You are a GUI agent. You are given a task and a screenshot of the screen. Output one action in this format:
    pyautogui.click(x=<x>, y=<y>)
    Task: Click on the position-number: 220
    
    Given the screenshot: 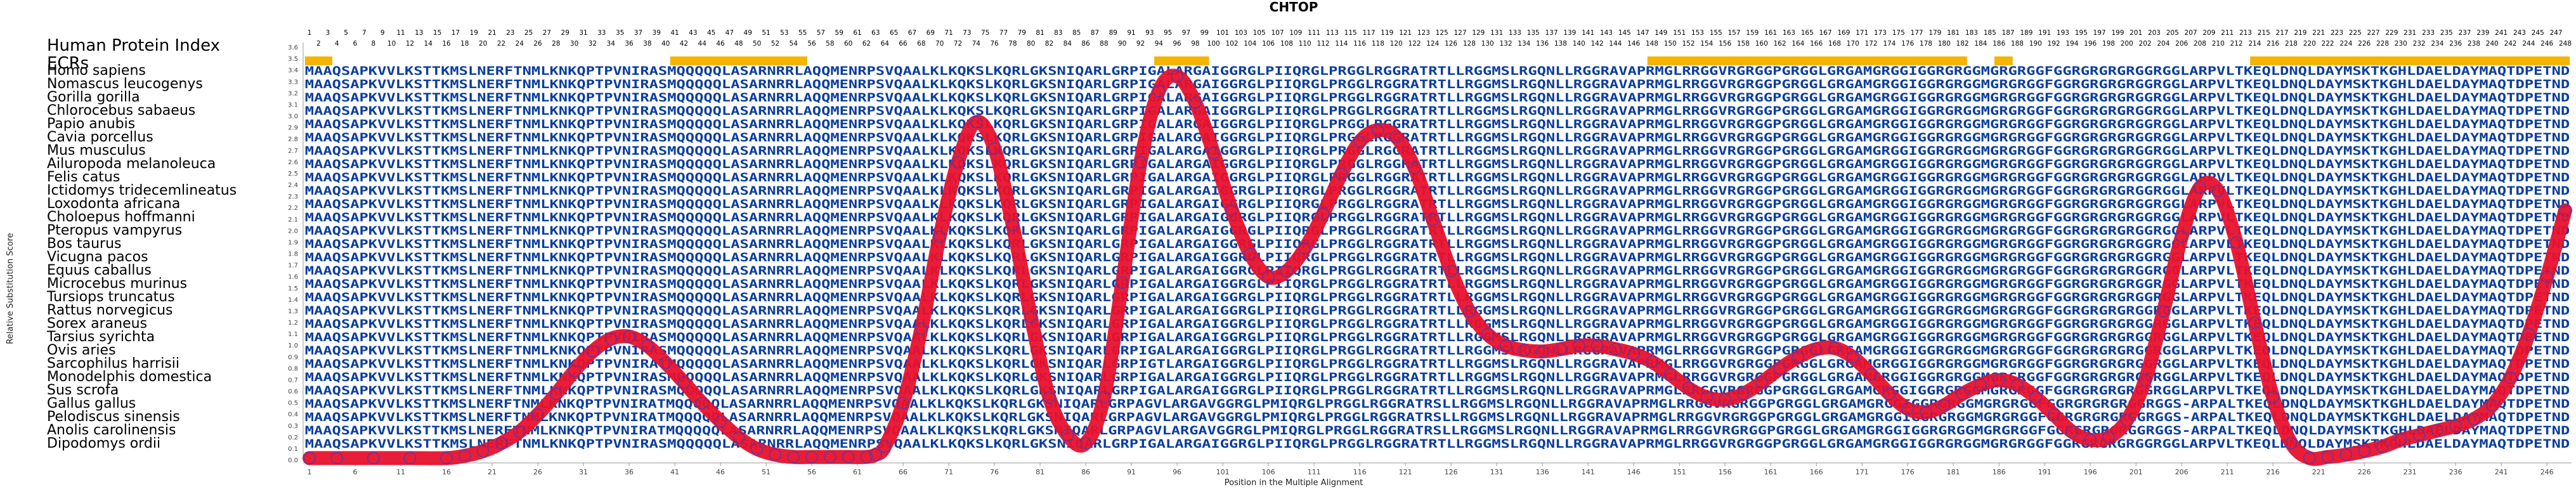 What is the action you would take?
    pyautogui.click(x=2310, y=44)
    